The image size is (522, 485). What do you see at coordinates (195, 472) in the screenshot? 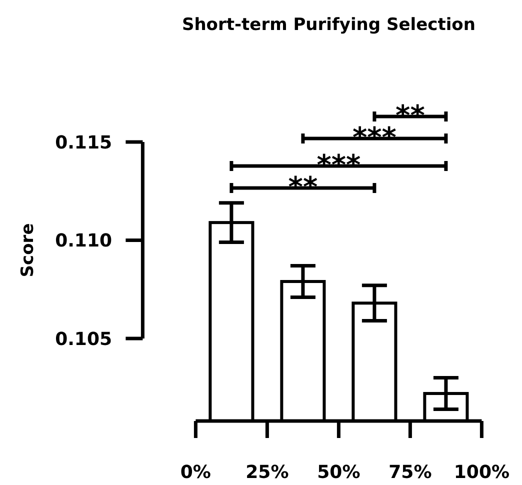
I see `x-tick-label: 0%` at bounding box center [195, 472].